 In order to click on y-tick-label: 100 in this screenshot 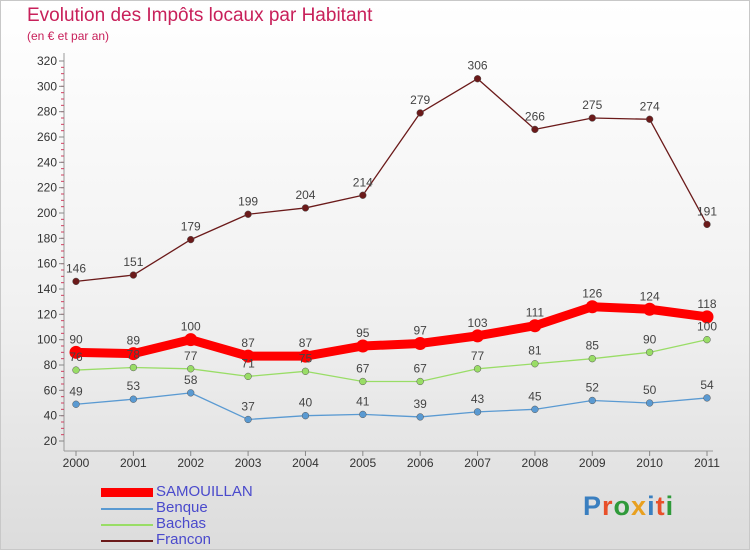, I will do `click(47, 340)`.